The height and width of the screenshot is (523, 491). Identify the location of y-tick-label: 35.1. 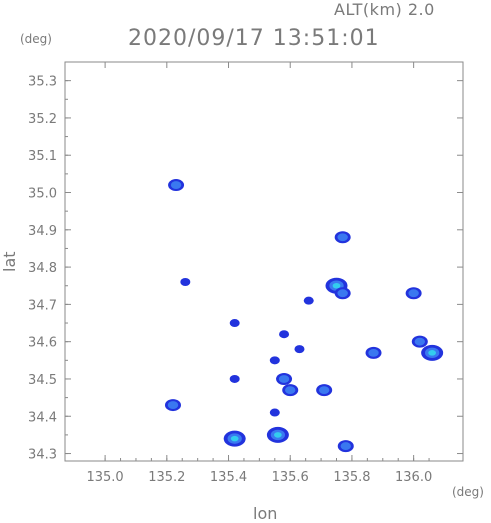
(42, 156).